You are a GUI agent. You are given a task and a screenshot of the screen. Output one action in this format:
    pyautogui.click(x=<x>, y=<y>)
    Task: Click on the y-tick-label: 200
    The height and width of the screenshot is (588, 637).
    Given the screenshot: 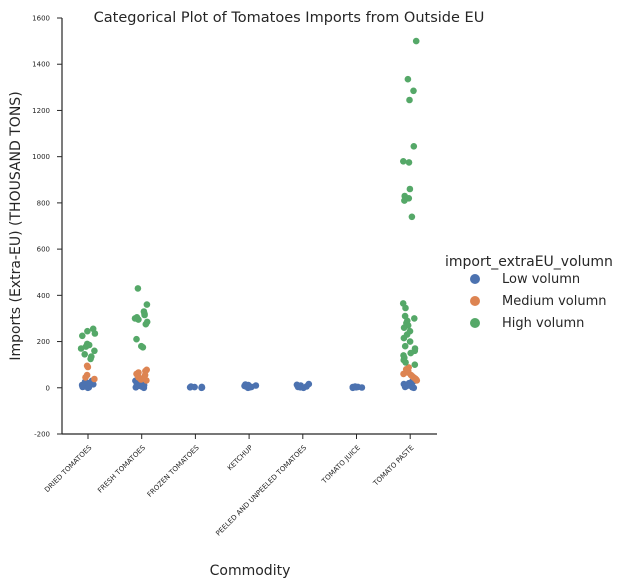 What is the action you would take?
    pyautogui.click(x=43, y=342)
    